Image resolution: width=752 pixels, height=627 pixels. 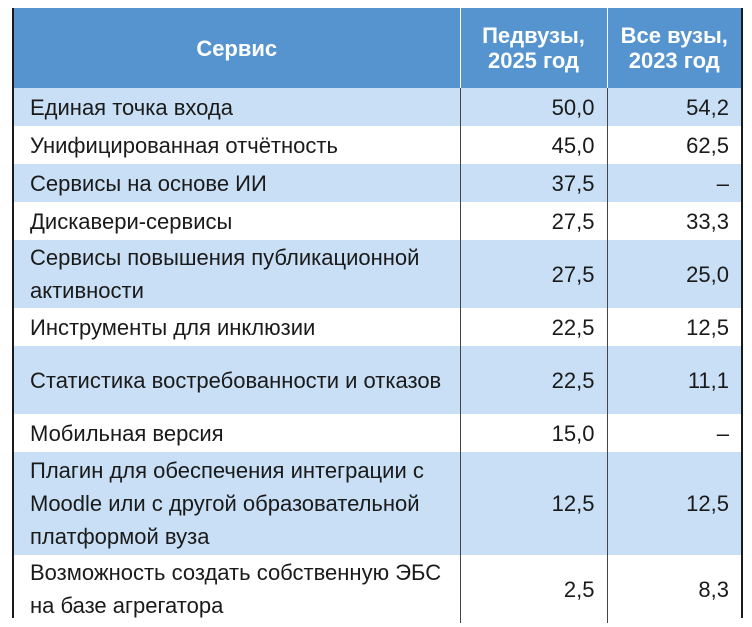 What do you see at coordinates (673, 274) in the screenshot?
I see `all-2023-value: 25,0` at bounding box center [673, 274].